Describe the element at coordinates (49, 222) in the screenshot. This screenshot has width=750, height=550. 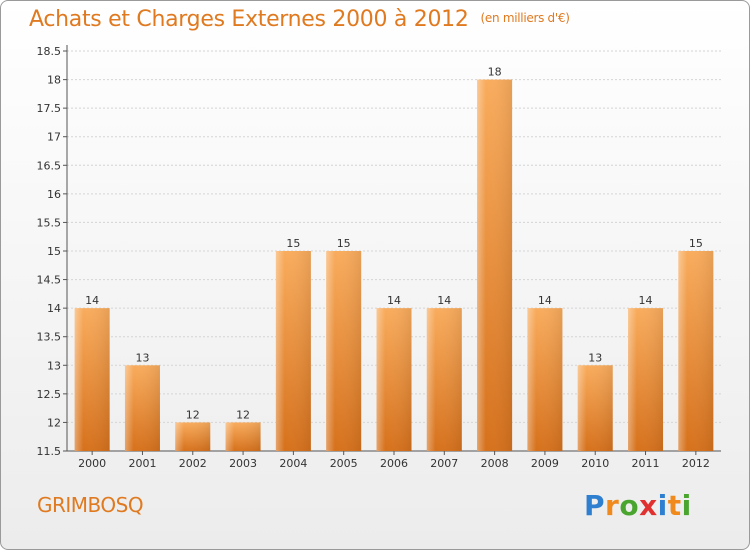
I see `y-tick-label: 15.5` at that location.